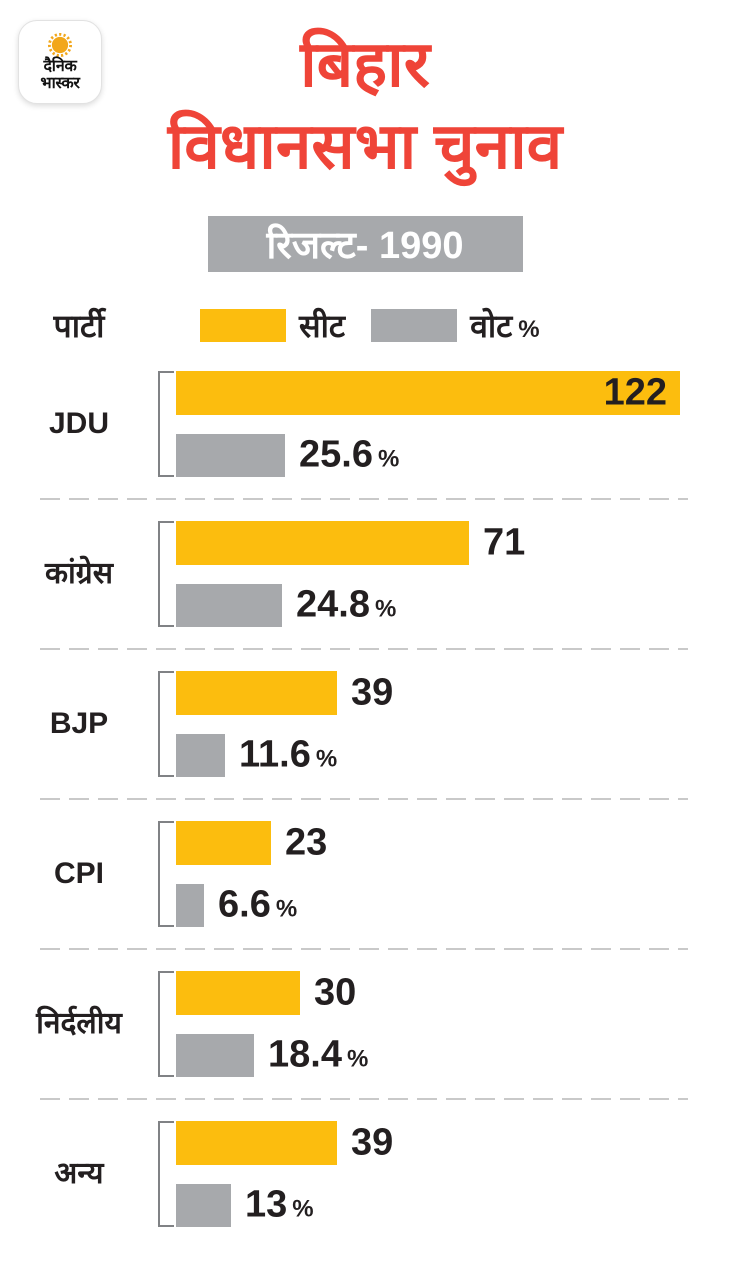 The width and height of the screenshot is (730, 1273). What do you see at coordinates (504, 542) in the screenshot?
I see `seat-value: 71` at bounding box center [504, 542].